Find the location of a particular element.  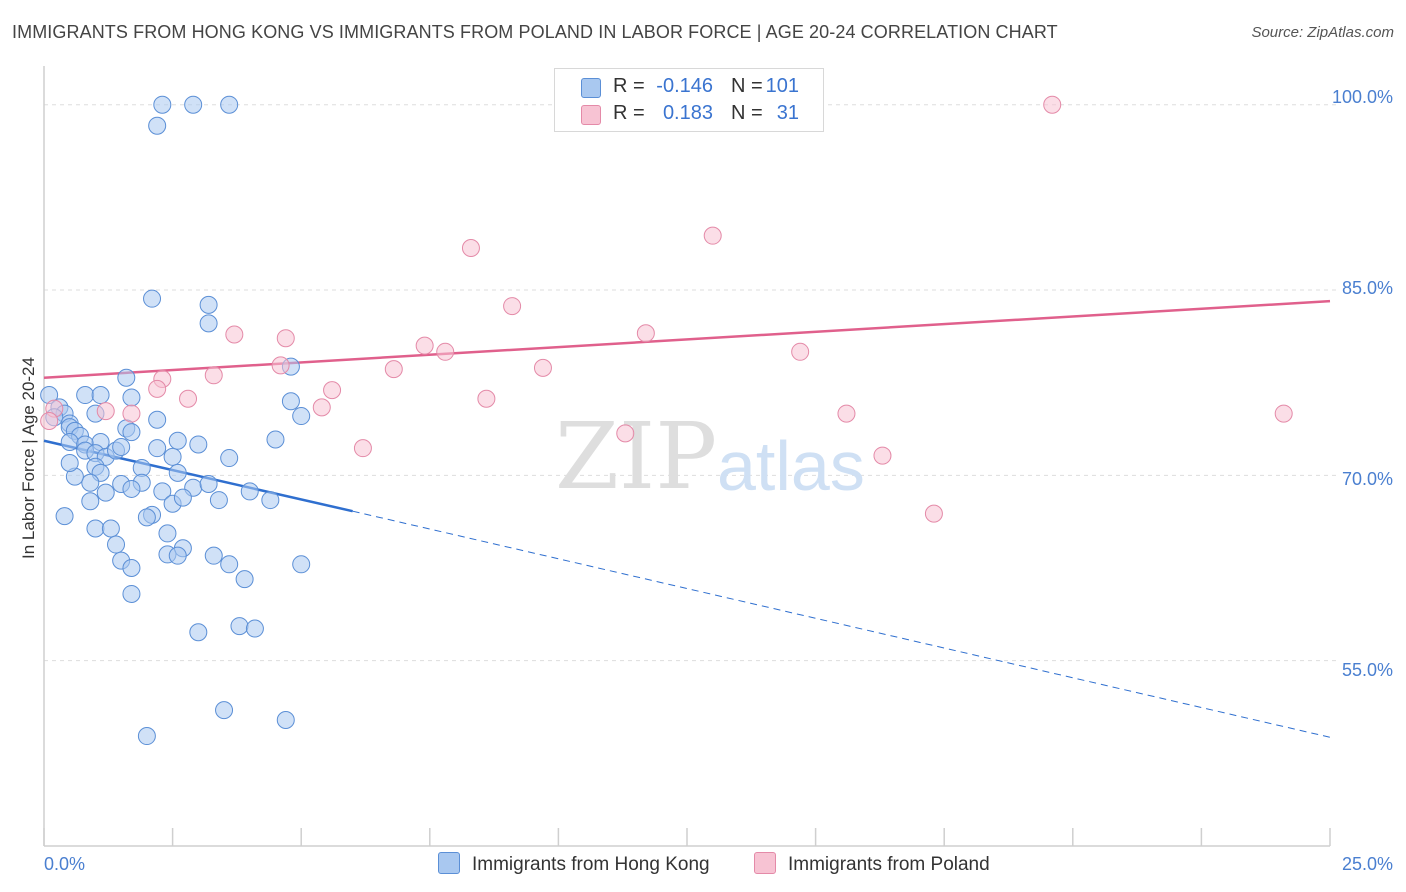

legend-n-value: 31 is located at coordinates (787, 113).